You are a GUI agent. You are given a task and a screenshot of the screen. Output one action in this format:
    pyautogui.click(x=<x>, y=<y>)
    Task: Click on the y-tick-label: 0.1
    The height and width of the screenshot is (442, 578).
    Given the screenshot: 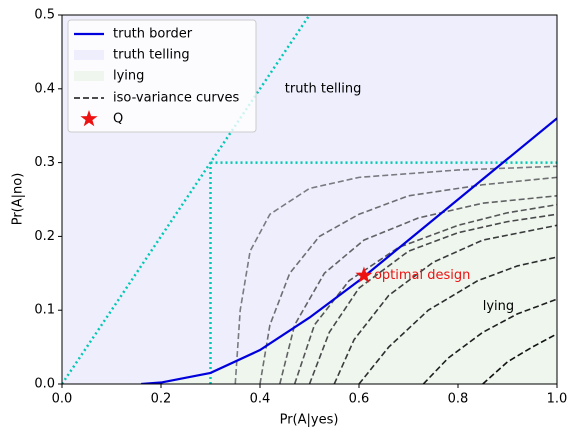 What is the action you would take?
    pyautogui.click(x=44, y=310)
    